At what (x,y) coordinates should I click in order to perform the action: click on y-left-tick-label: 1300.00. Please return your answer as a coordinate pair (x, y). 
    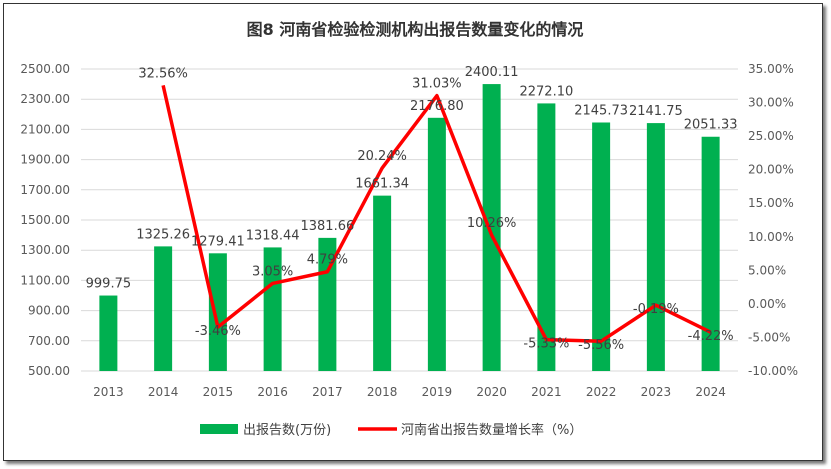
    Looking at the image, I should click on (45, 250).